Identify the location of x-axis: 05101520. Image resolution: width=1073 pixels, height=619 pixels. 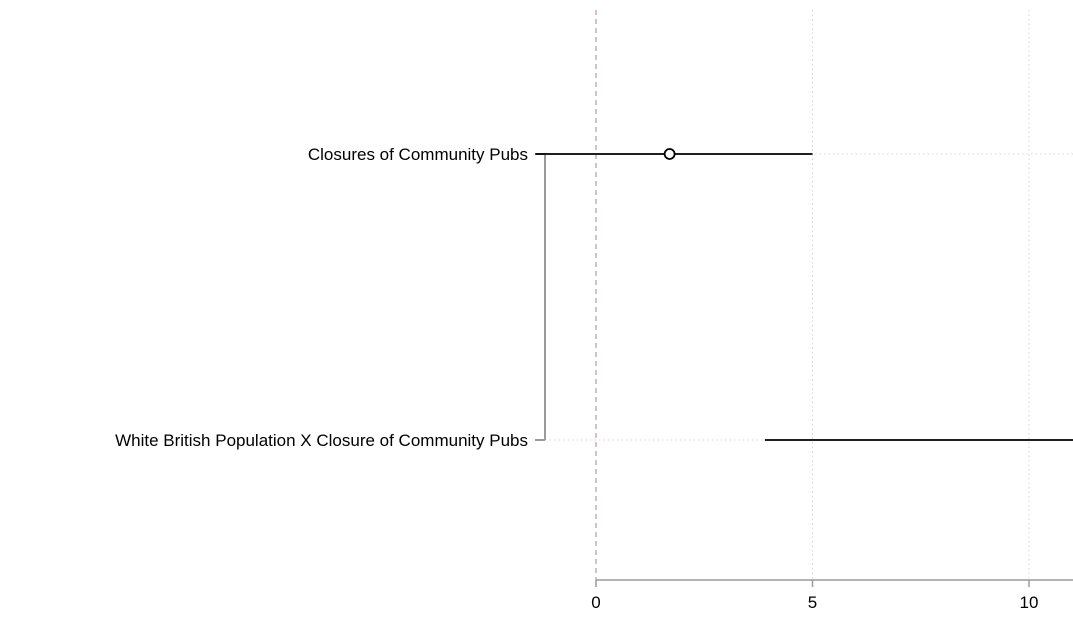
(832, 595).